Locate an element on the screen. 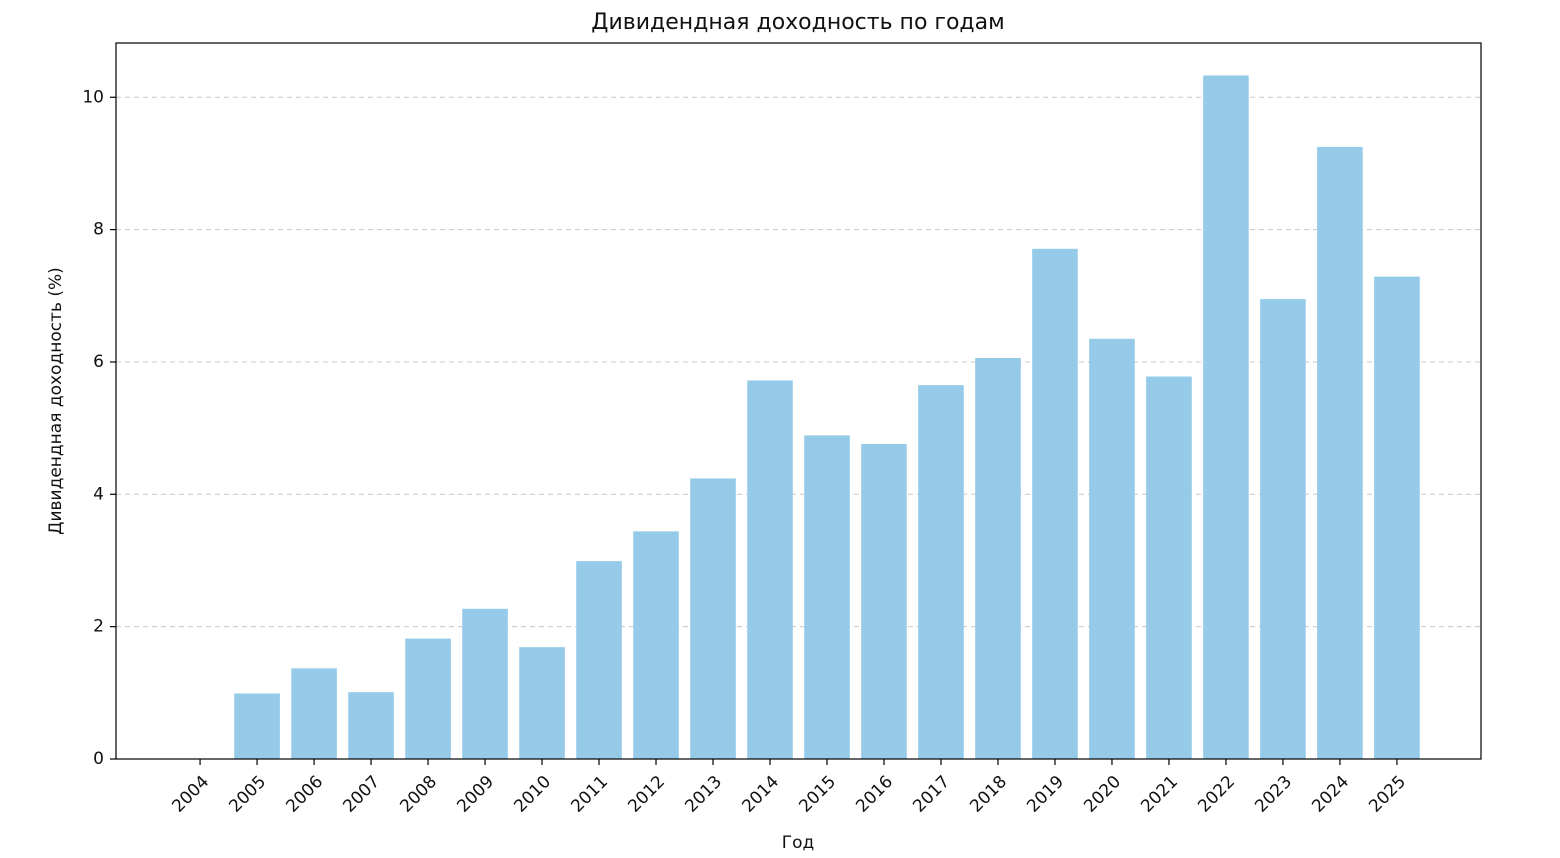 This screenshot has width=1560, height=858. x-tick-label: 2021 is located at coordinates (1159, 794).